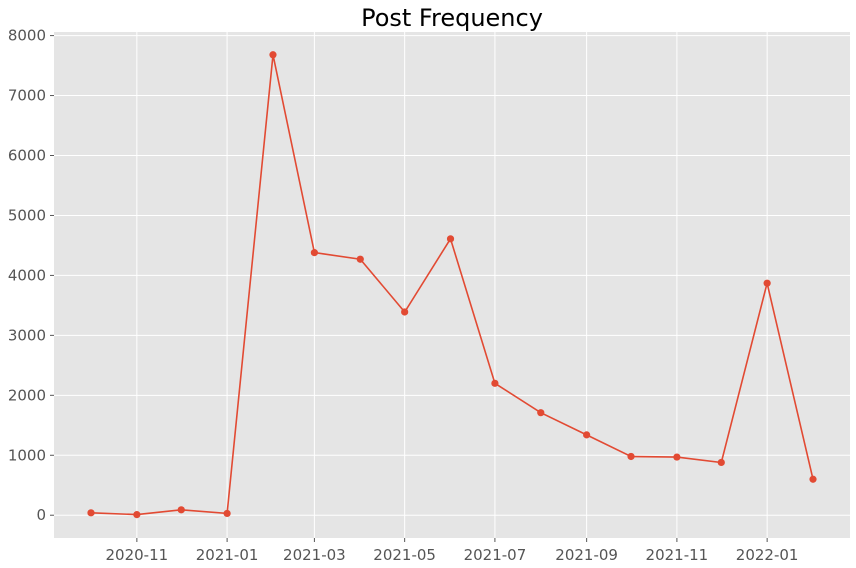 The image size is (856, 568). I want to click on y-tick-label: 8000, so click(27, 36).